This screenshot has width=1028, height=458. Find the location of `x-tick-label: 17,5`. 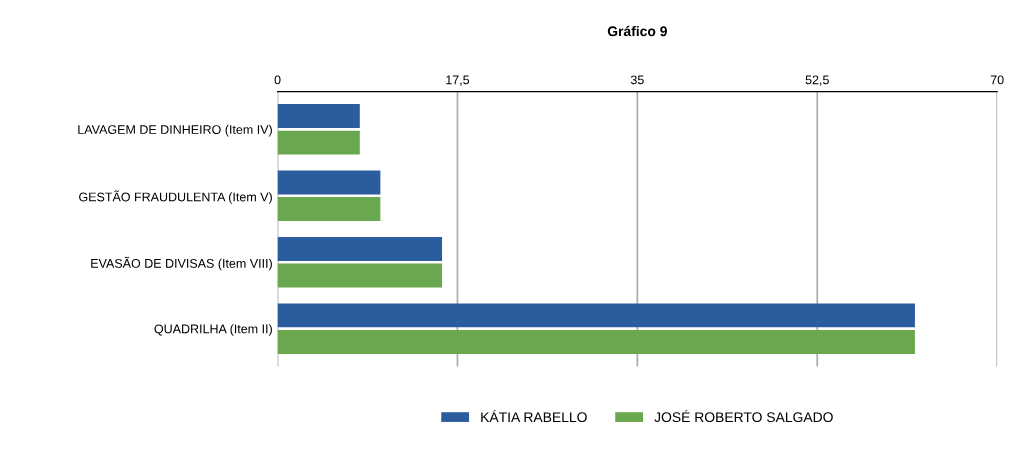

x-tick-label: 17,5 is located at coordinates (458, 80).